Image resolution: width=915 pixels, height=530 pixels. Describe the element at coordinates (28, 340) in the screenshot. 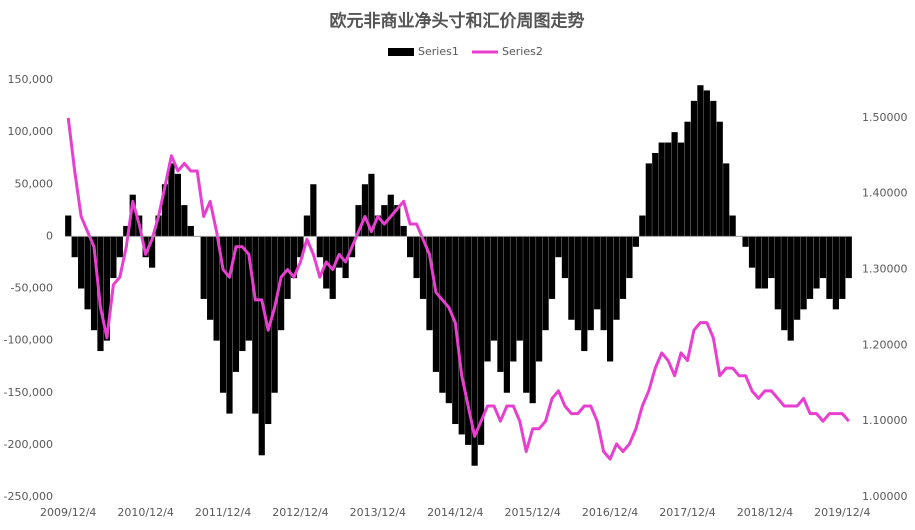

I see `y-tick-label: -100,000` at that location.